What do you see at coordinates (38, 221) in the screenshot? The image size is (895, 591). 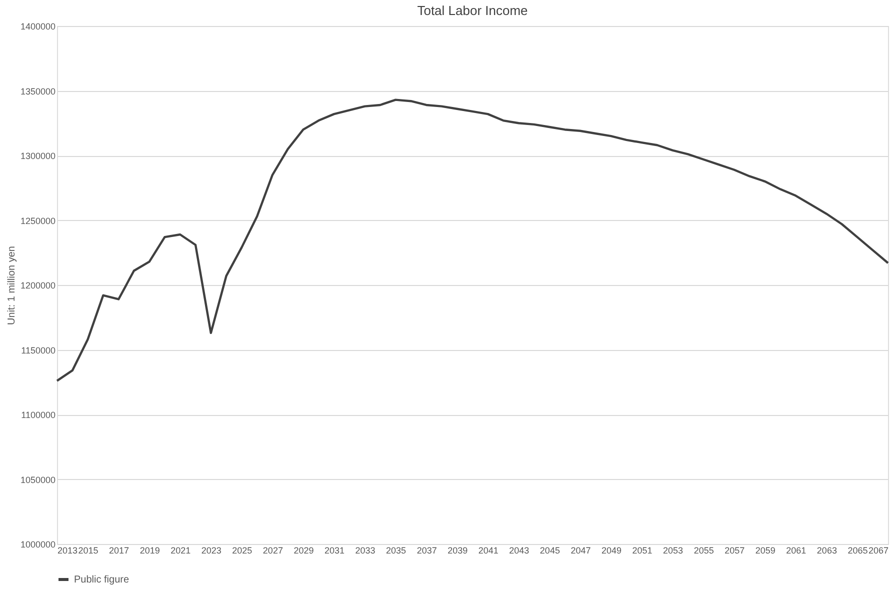 I see `y-tick-label: 1250000` at bounding box center [38, 221].